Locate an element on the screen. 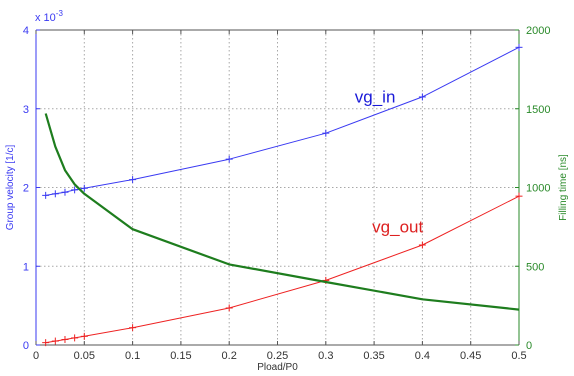  x-tick-label: 0 is located at coordinates (36, 356).